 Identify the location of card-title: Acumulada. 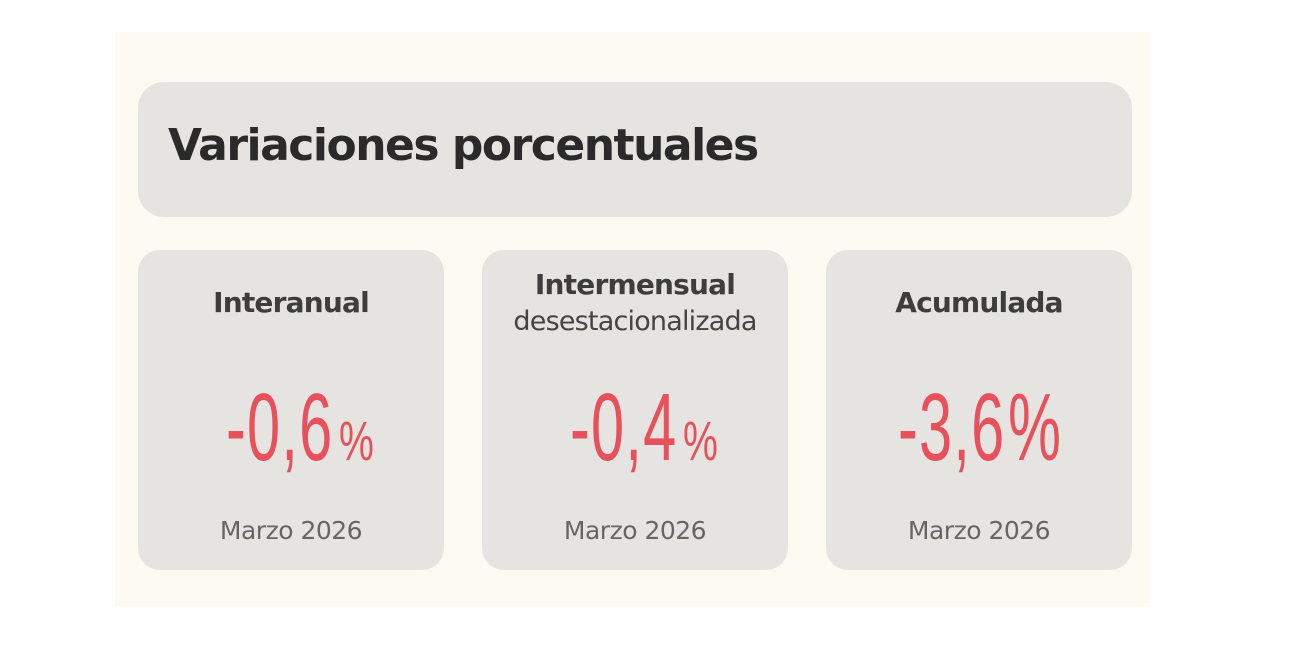
(979, 302).